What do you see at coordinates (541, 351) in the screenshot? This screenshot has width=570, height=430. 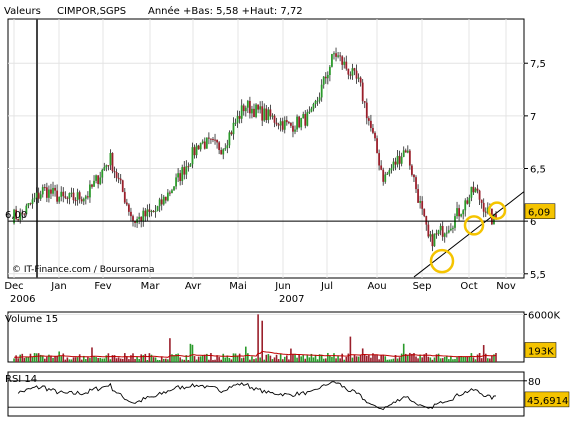 I see `volume-last-label: 193K` at bounding box center [541, 351].